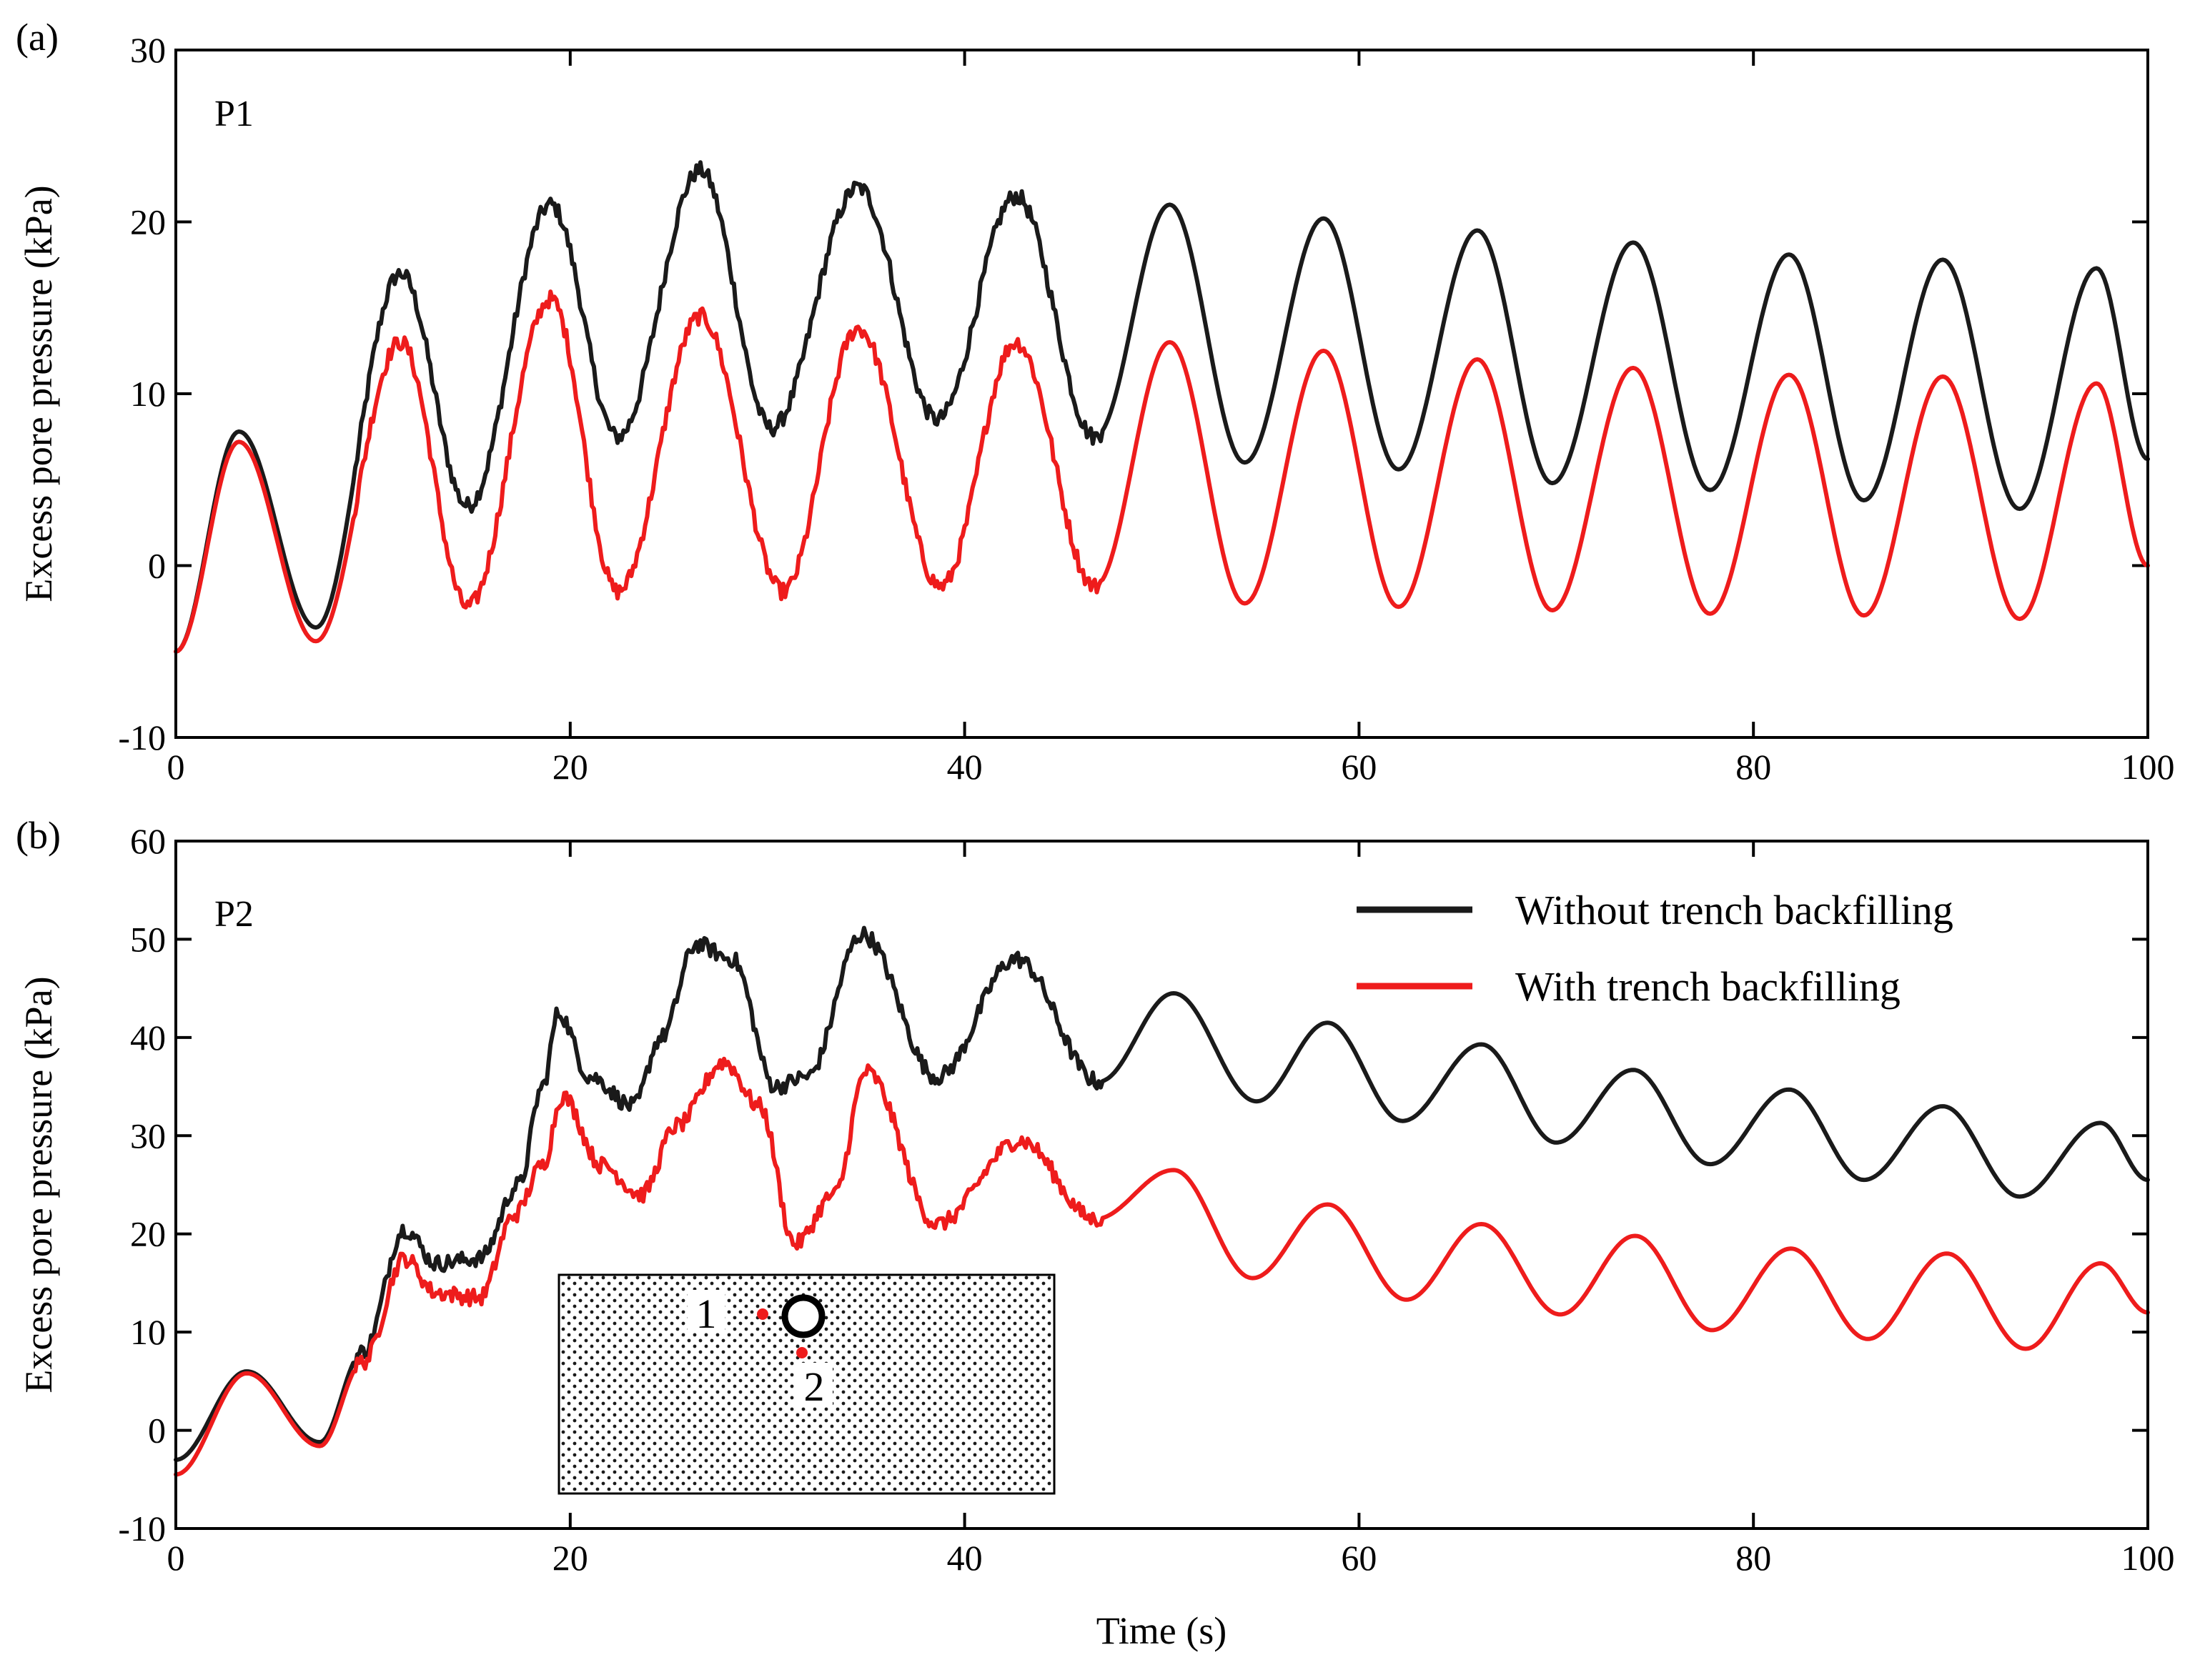 This screenshot has width=2195, height=1680. What do you see at coordinates (234, 114) in the screenshot?
I see `panel-a-point-label: P1` at bounding box center [234, 114].